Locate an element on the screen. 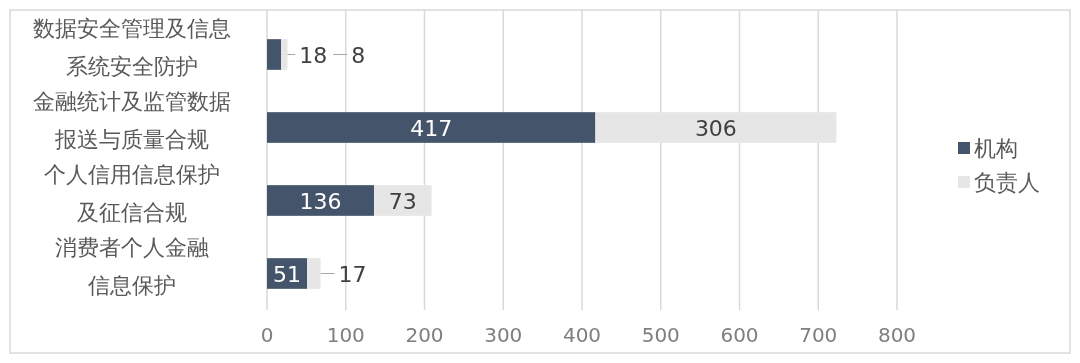  data-label: 417 is located at coordinates (431, 128).